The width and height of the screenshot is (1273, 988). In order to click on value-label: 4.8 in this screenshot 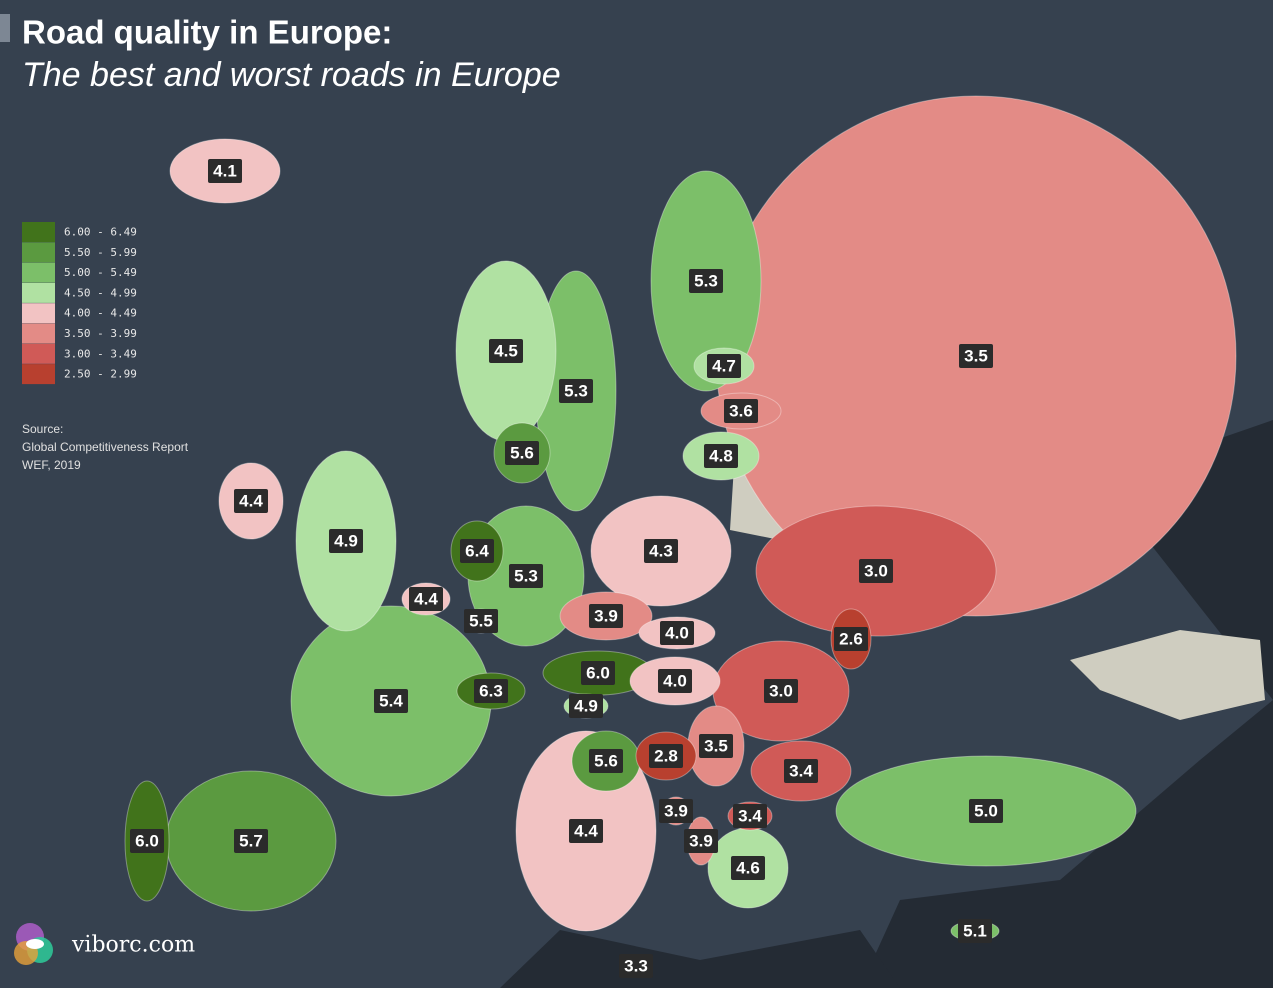, I will do `click(721, 456)`.